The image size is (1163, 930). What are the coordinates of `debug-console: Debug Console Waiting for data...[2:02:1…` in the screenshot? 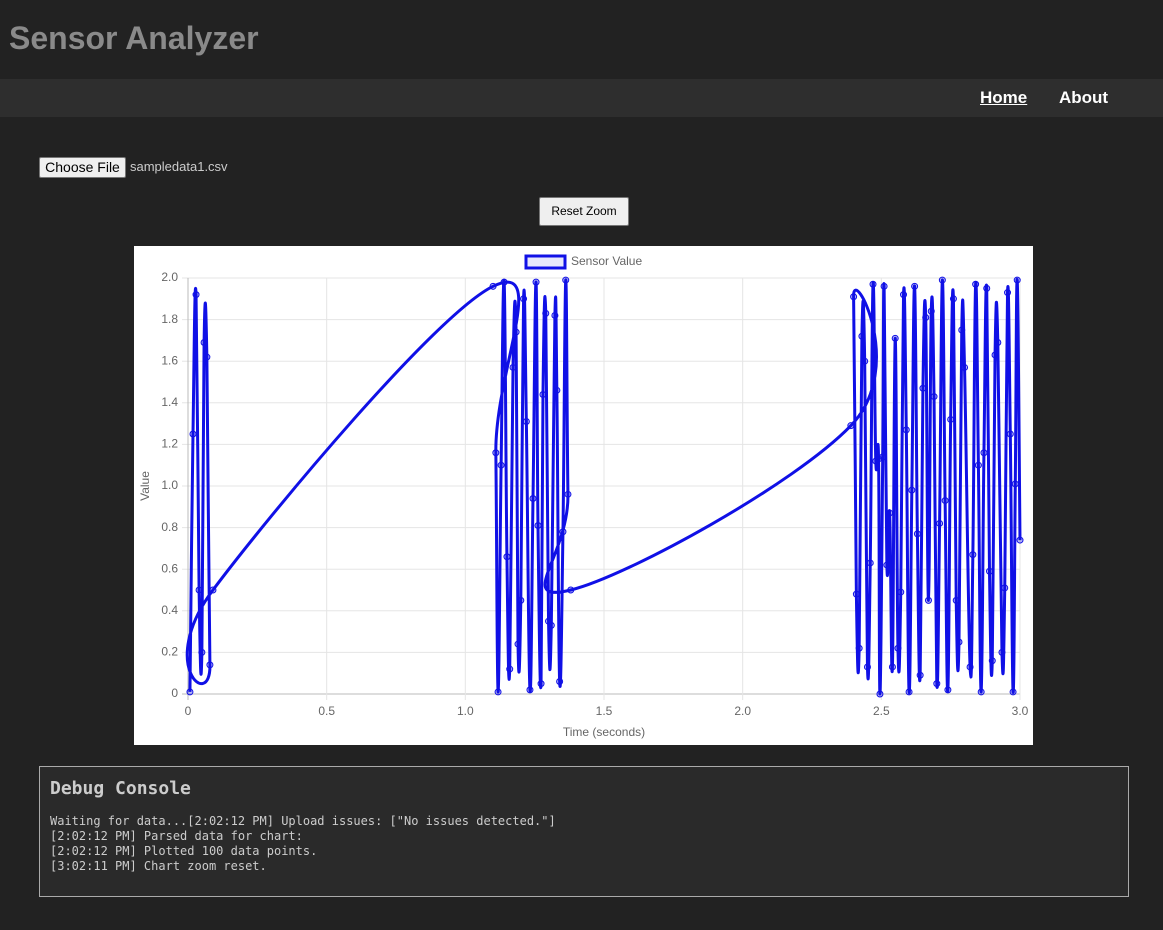 It's located at (584, 831).